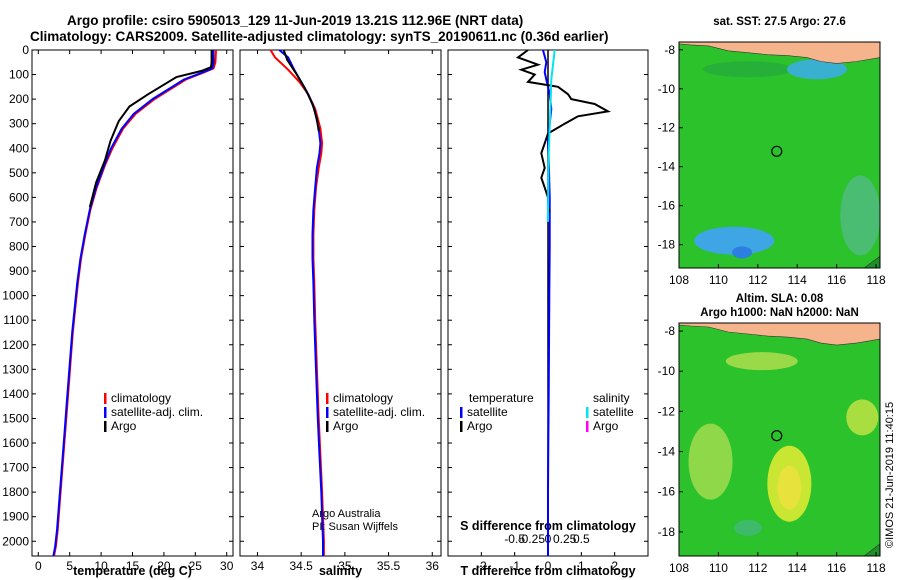 The width and height of the screenshot is (900, 580). What do you see at coordinates (19, 247) in the screenshot?
I see `temperature-ytick-label: 800` at bounding box center [19, 247].